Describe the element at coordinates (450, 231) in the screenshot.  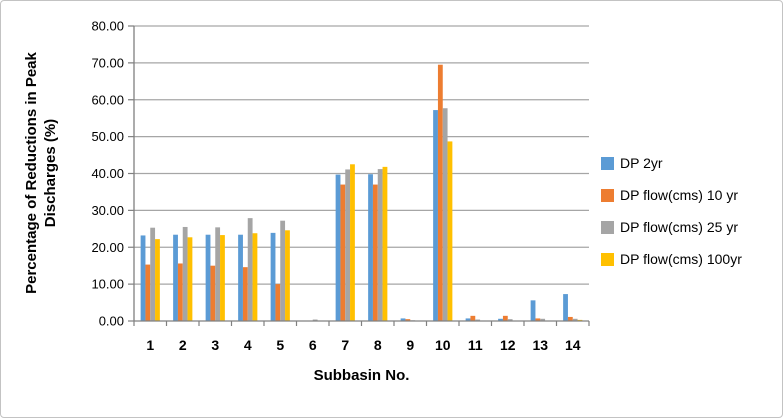
I see `bar-series4-cat10` at that location.